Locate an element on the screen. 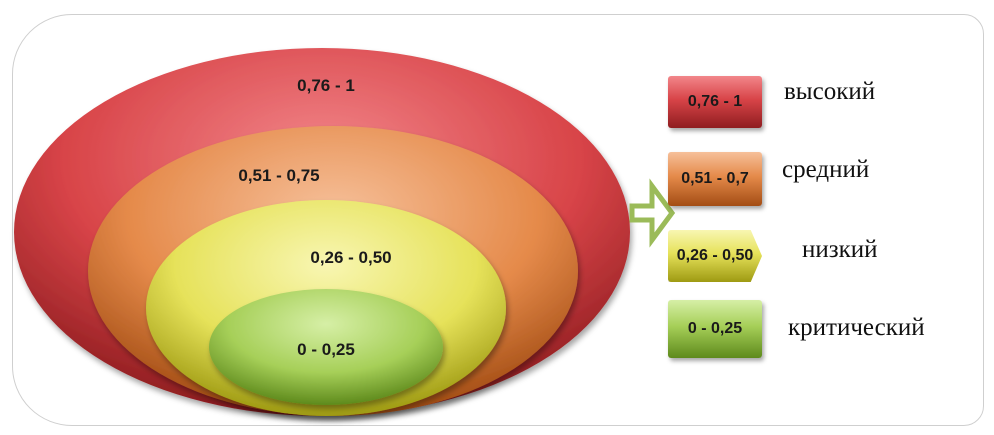  legend-label-low: низкий is located at coordinates (840, 249).